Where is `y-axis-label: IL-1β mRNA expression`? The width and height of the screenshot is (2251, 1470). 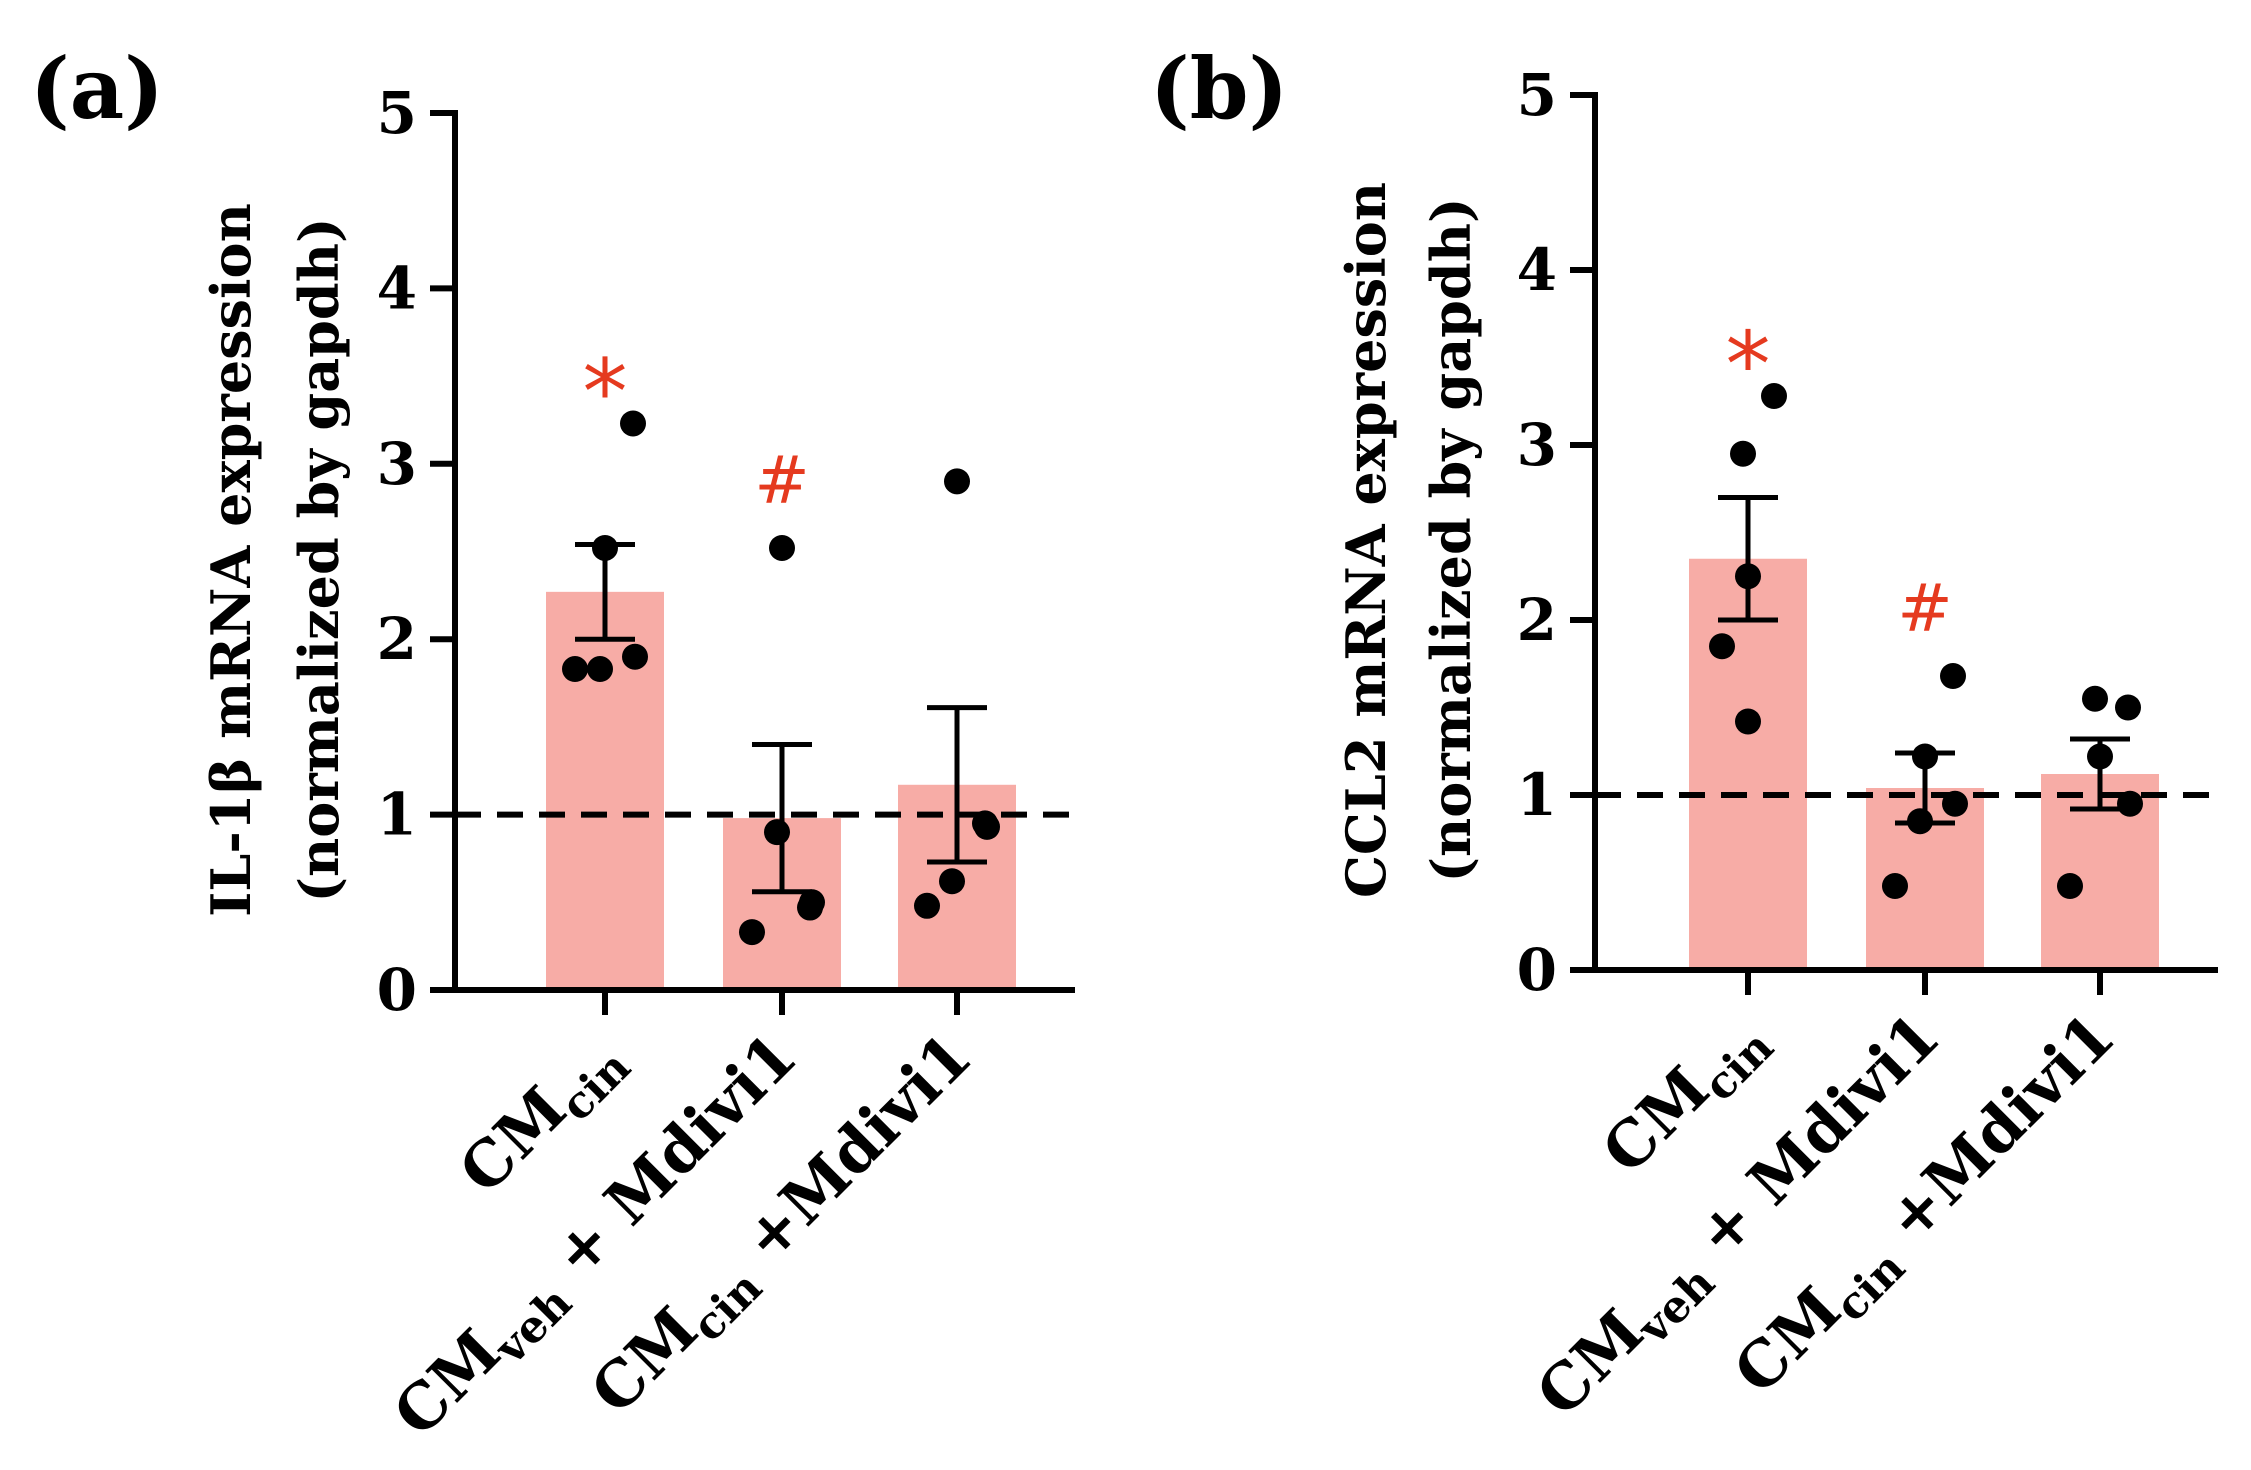 y-axis-label: IL-1β mRNA expression is located at coordinates (231, 560).